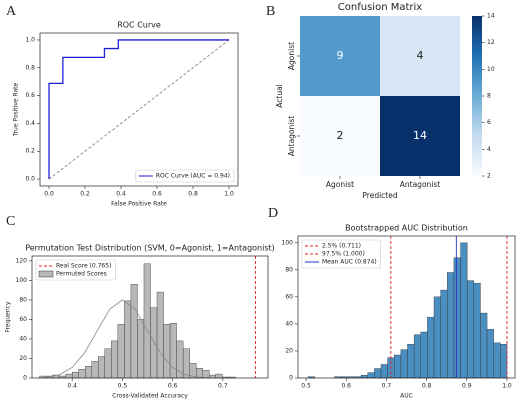 This screenshot has width=520, height=404. Describe the element at coordinates (420, 135) in the screenshot. I see `cell-label: 14` at that location.